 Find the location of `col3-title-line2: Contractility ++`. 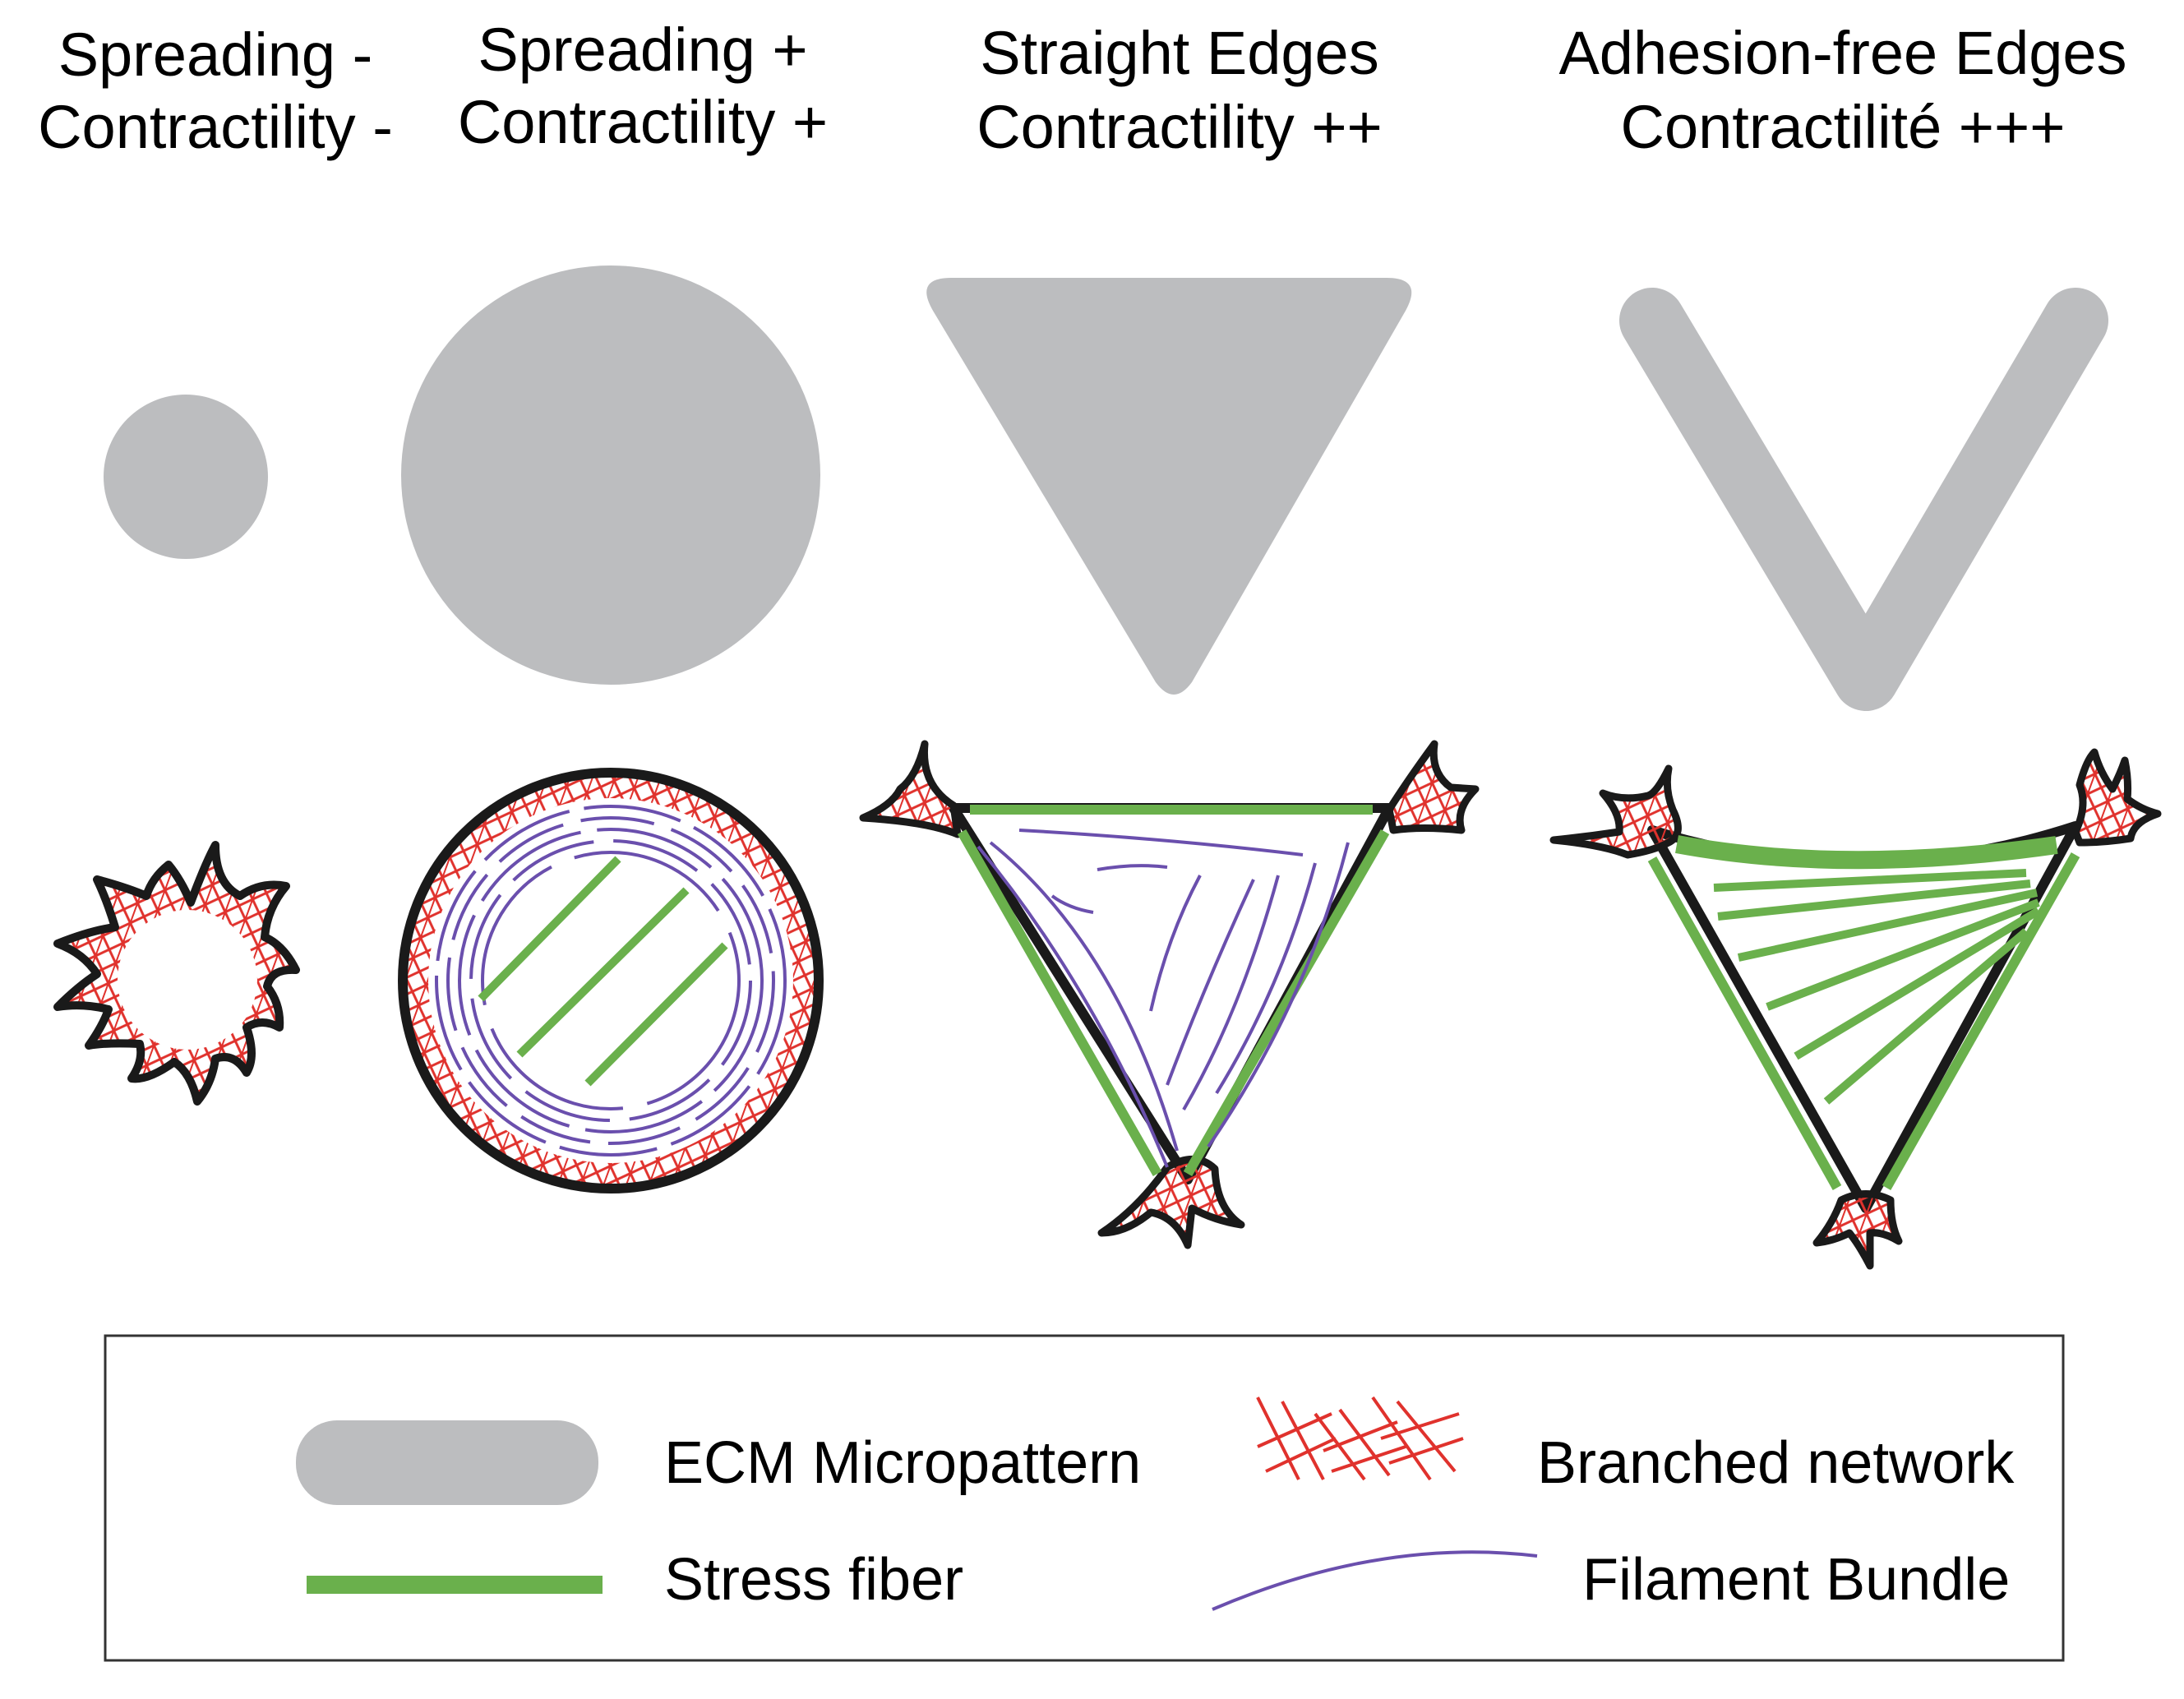

col3-title-line2: Contractility ++ is located at coordinates (1180, 127).